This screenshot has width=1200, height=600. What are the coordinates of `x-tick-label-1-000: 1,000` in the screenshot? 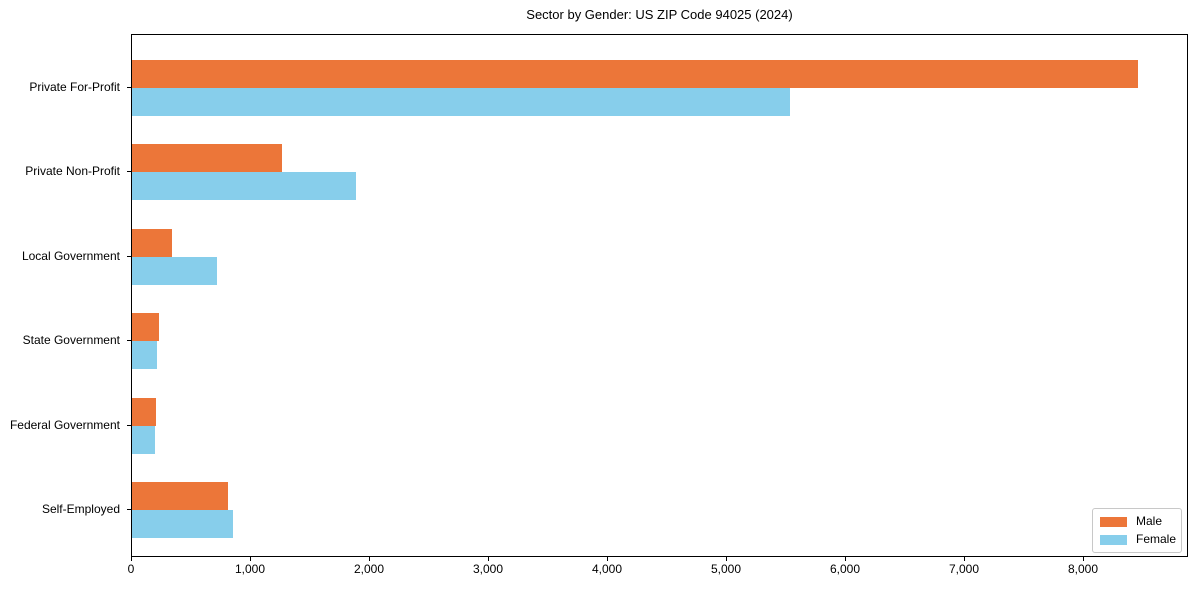 It's located at (250, 569).